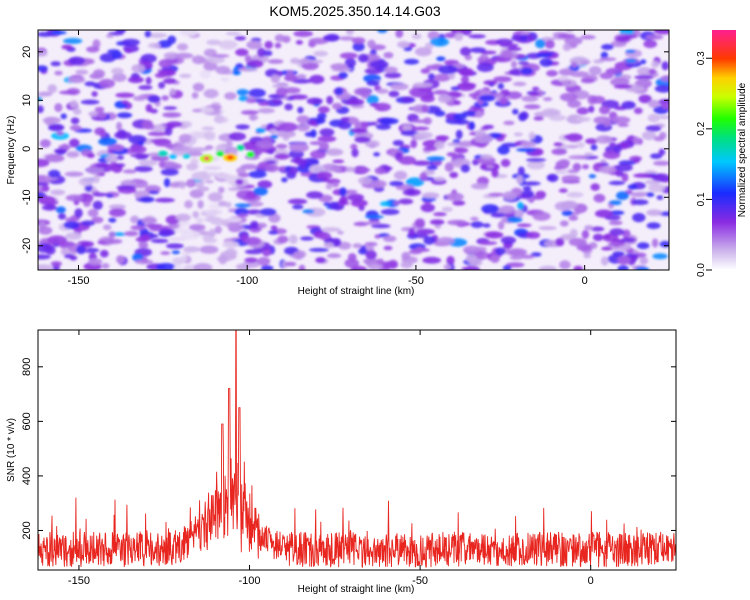  What do you see at coordinates (591, 581) in the screenshot?
I see `snr-x-tick-label: 0` at bounding box center [591, 581].